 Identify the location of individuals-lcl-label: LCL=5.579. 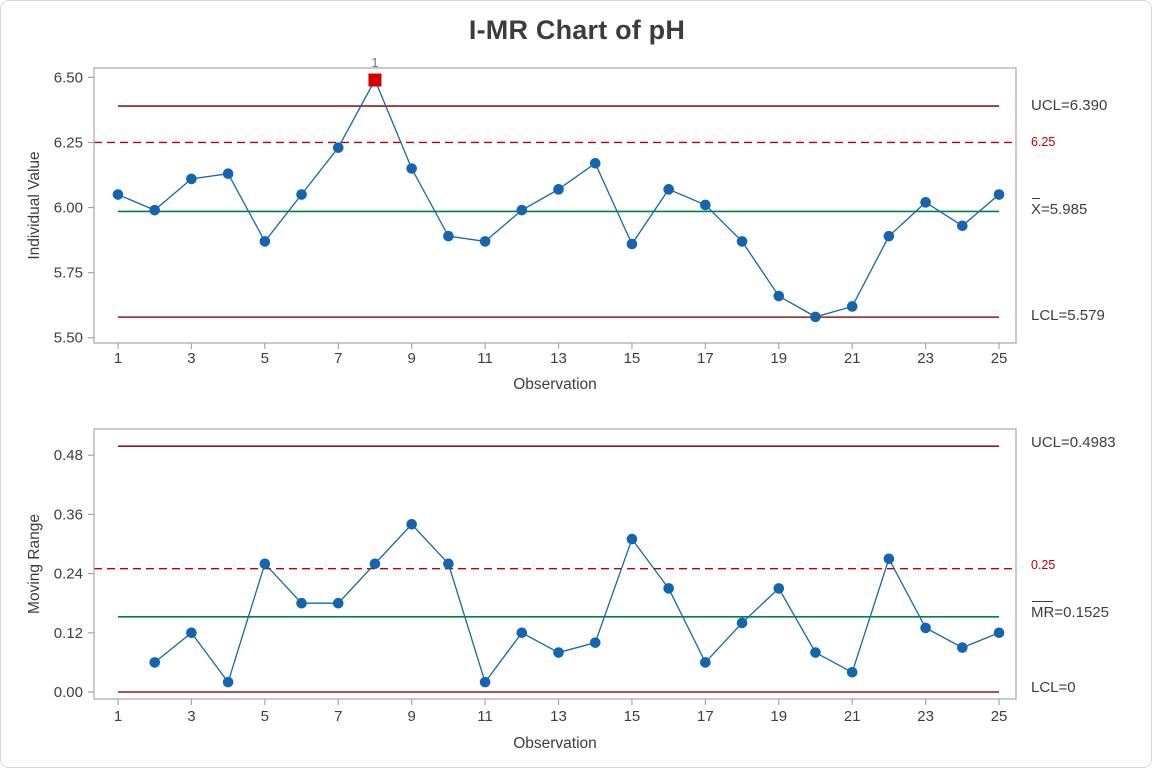
(1068, 315).